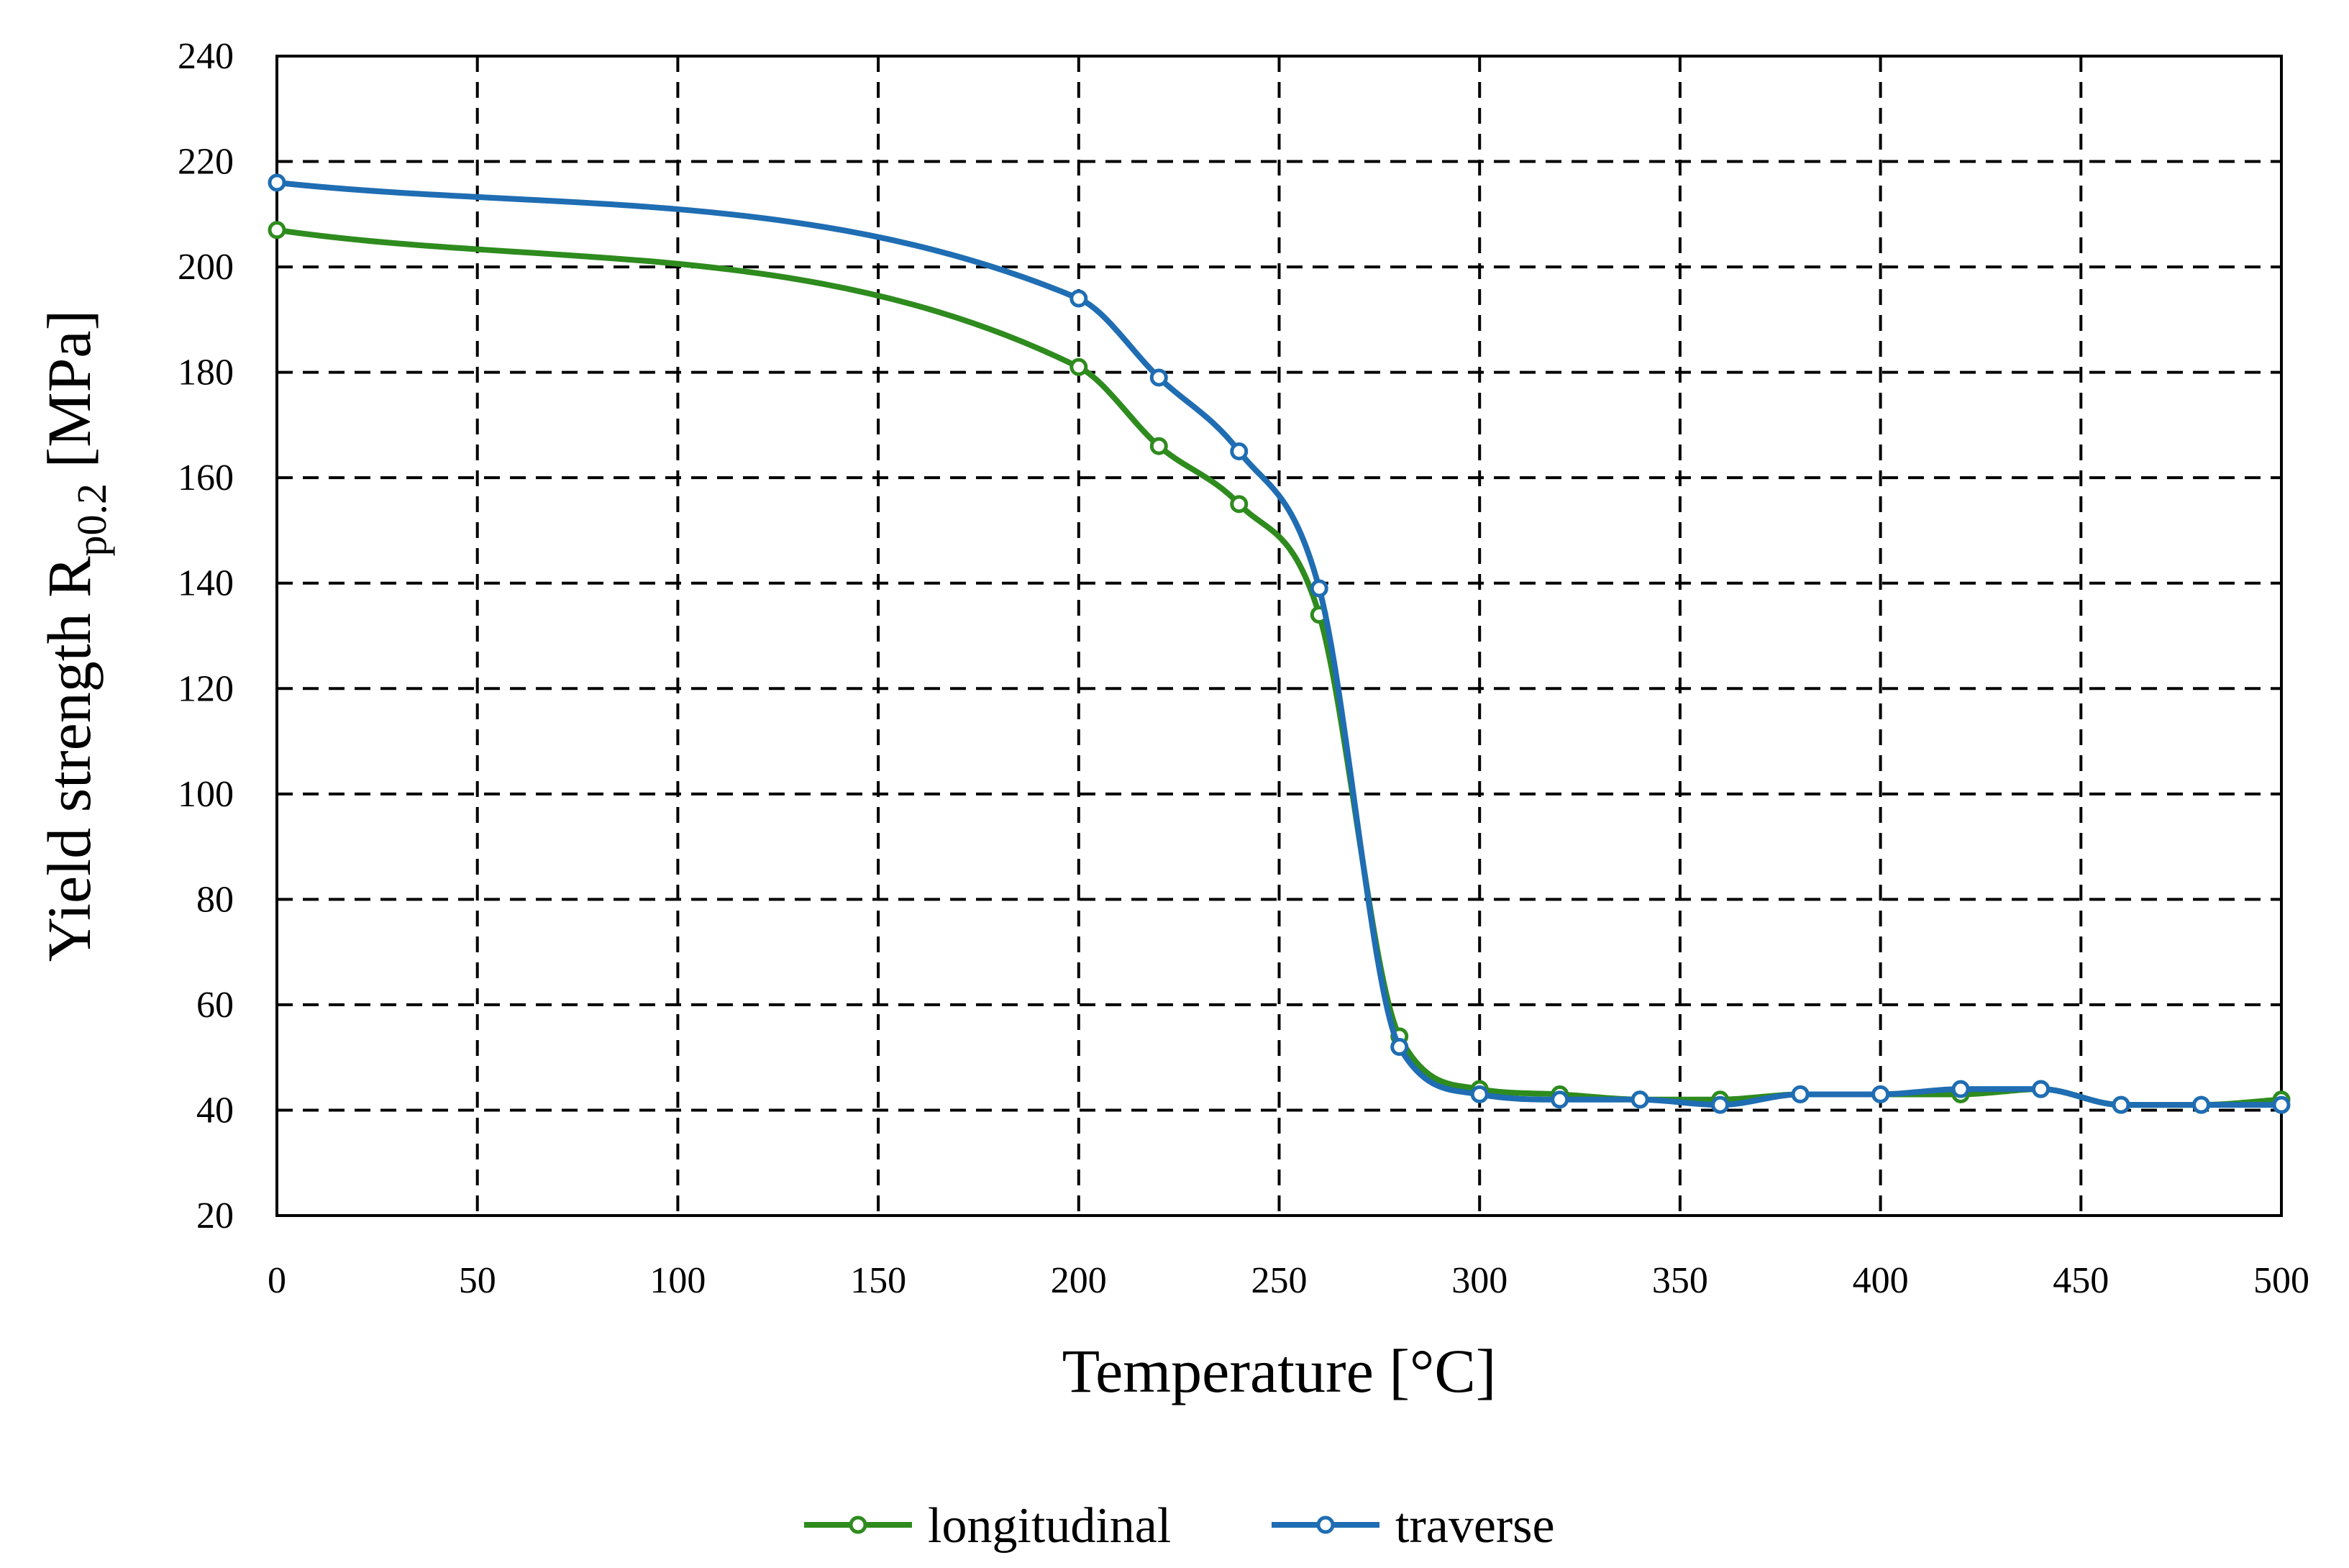 This screenshot has width=2349, height=1568. Describe the element at coordinates (206, 689) in the screenshot. I see `y-tick-label: 120` at that location.